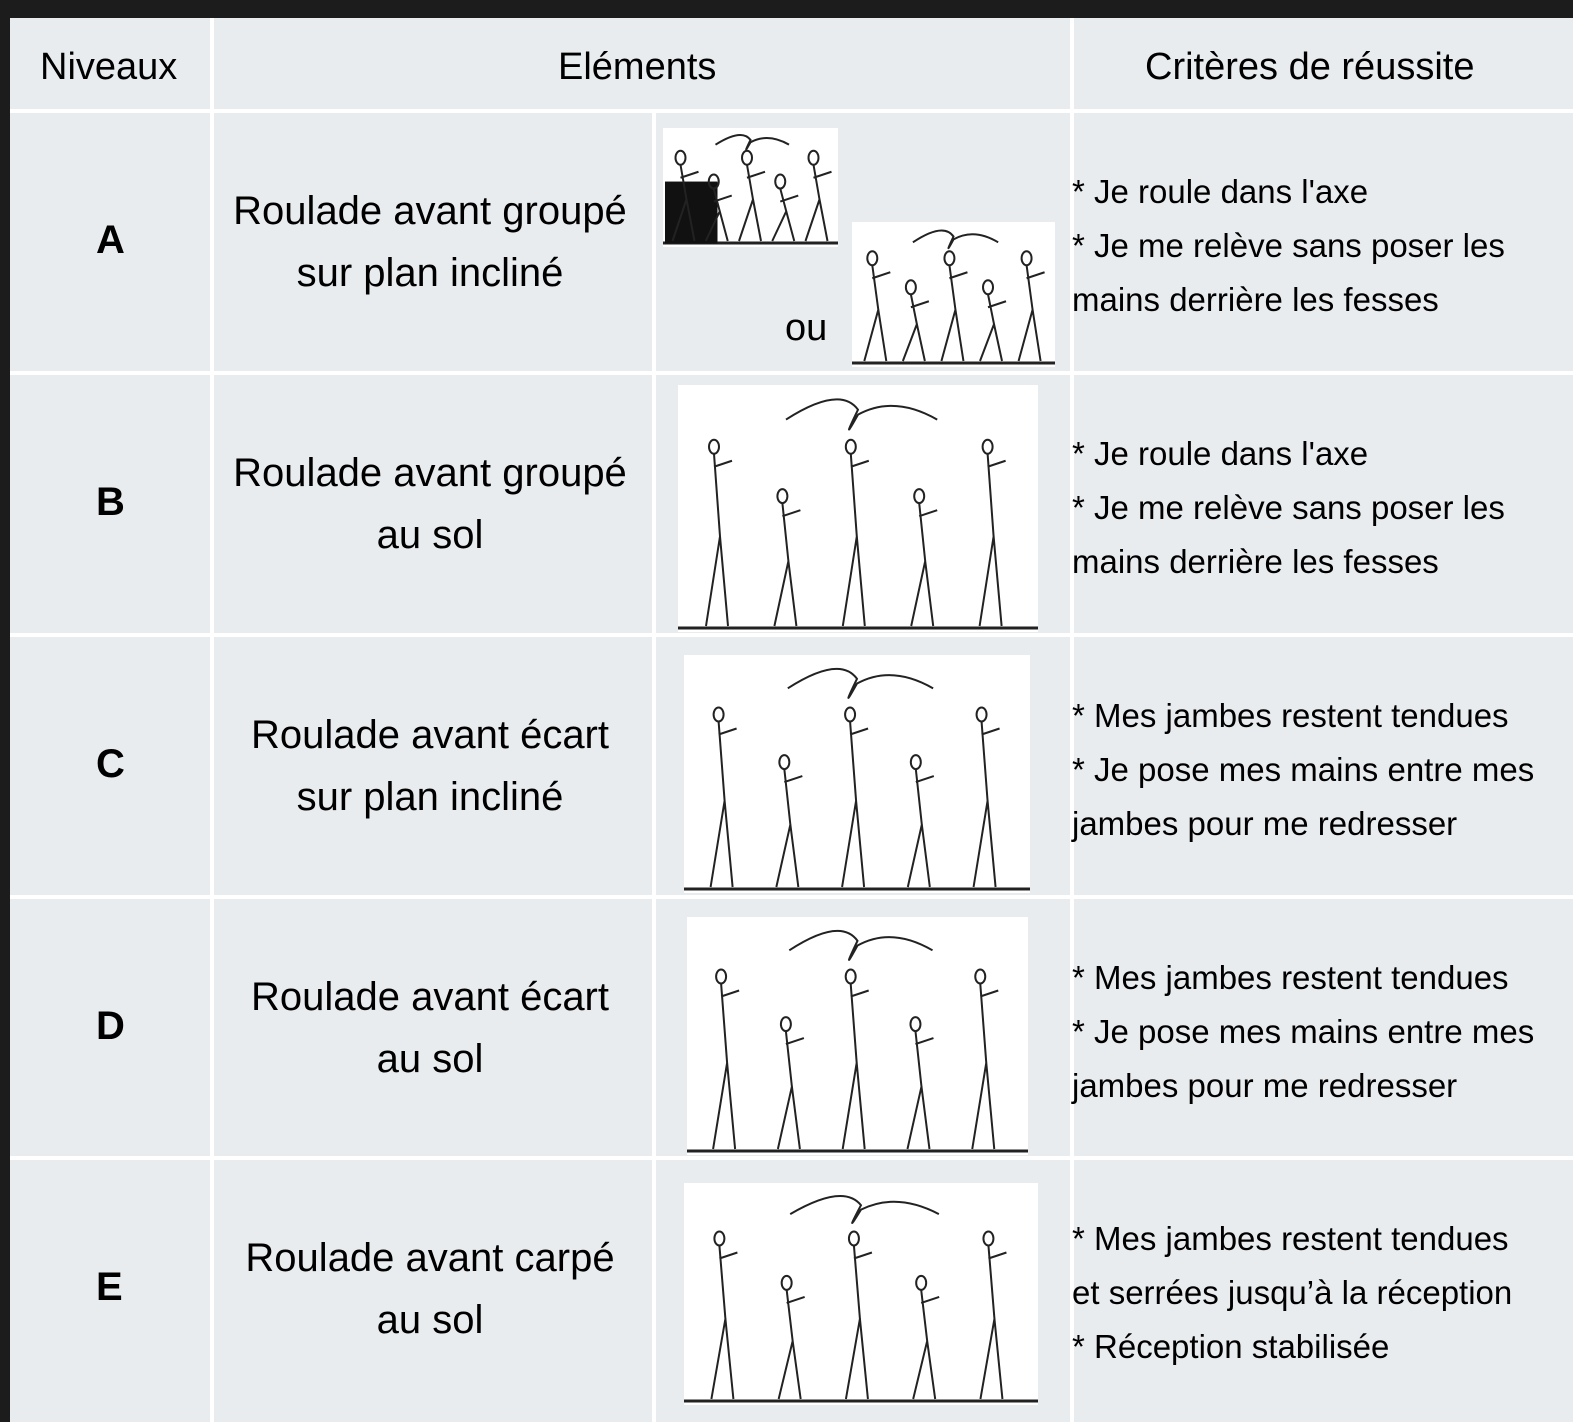 Image resolution: width=1573 pixels, height=1422 pixels. I want to click on level: B, so click(110, 502).